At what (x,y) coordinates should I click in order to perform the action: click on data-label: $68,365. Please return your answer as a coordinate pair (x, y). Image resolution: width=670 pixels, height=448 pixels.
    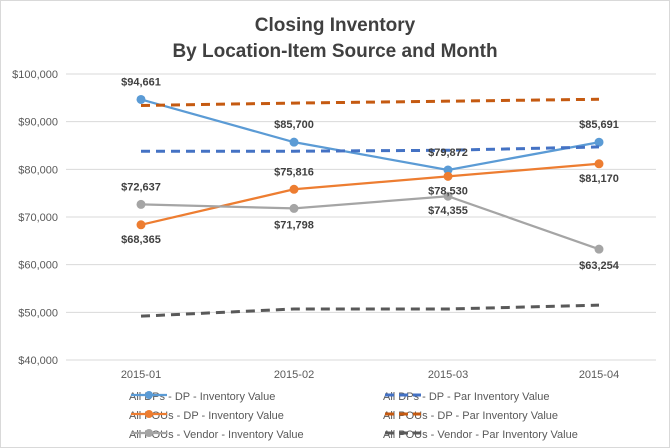
    Looking at the image, I should click on (141, 240).